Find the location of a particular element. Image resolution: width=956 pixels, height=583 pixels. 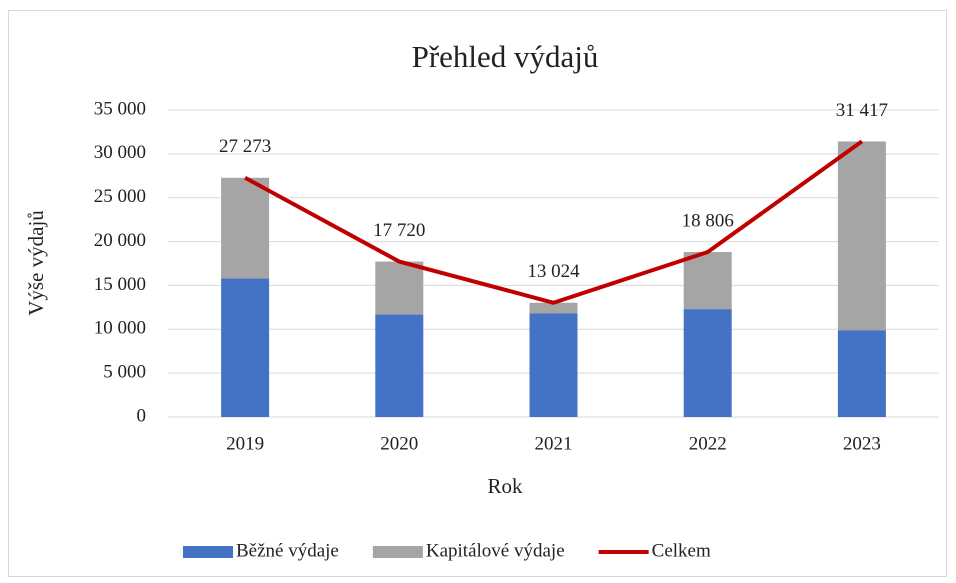

y-tick-label: 35 000 is located at coordinates (120, 108).